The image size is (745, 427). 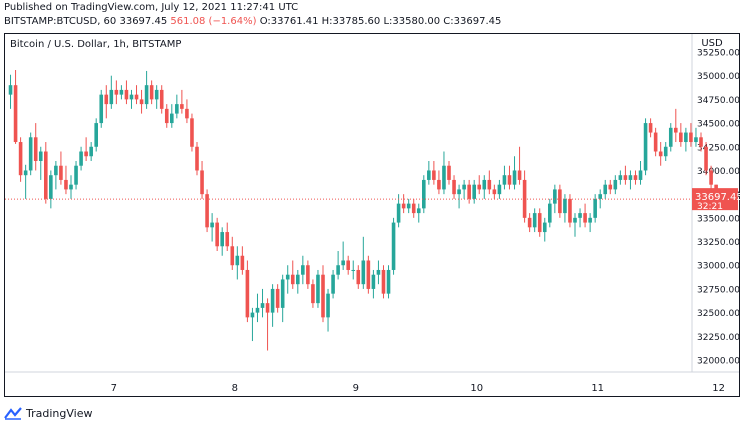 What do you see at coordinates (114, 388) in the screenshot?
I see `x-tick-label: 7` at bounding box center [114, 388].